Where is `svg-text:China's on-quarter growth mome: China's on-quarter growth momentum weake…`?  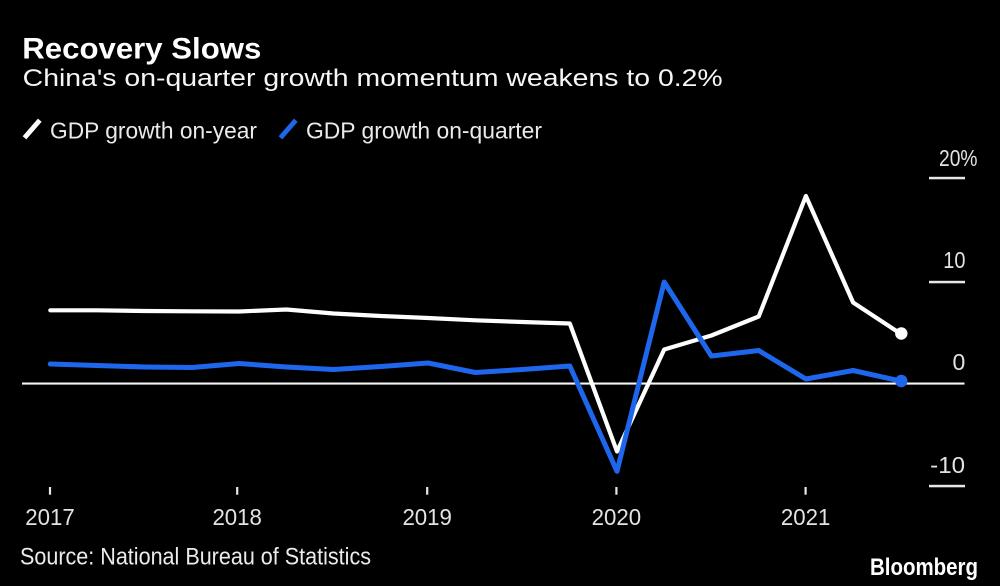
svg-text:China's on-quarter growth mome: China's on-quarter growth momentum weake… is located at coordinates (373, 78).